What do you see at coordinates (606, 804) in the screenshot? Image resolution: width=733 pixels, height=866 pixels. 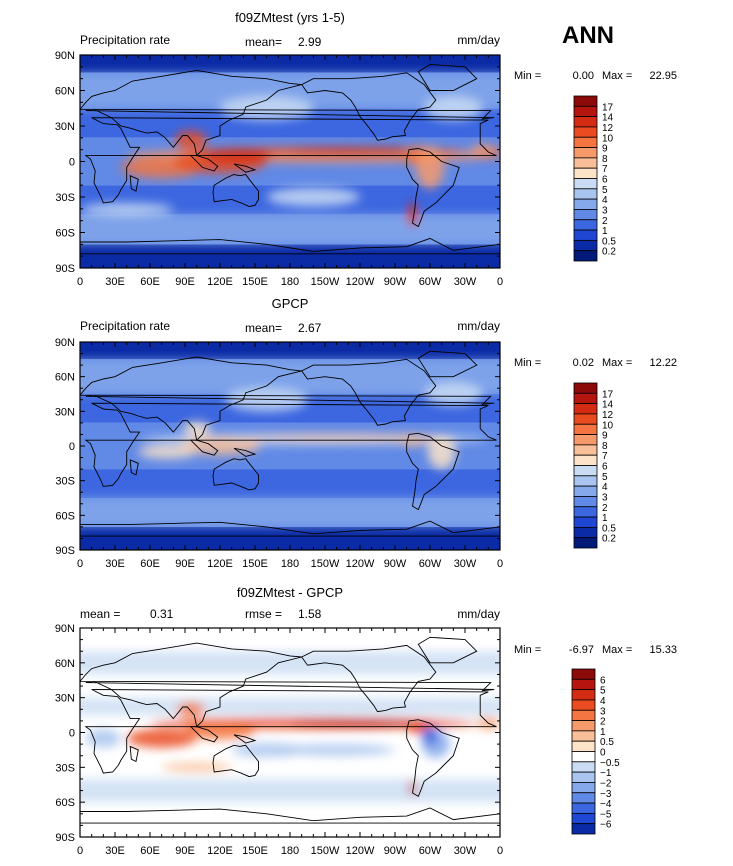 I see `colorbar-label: −4` at bounding box center [606, 804].